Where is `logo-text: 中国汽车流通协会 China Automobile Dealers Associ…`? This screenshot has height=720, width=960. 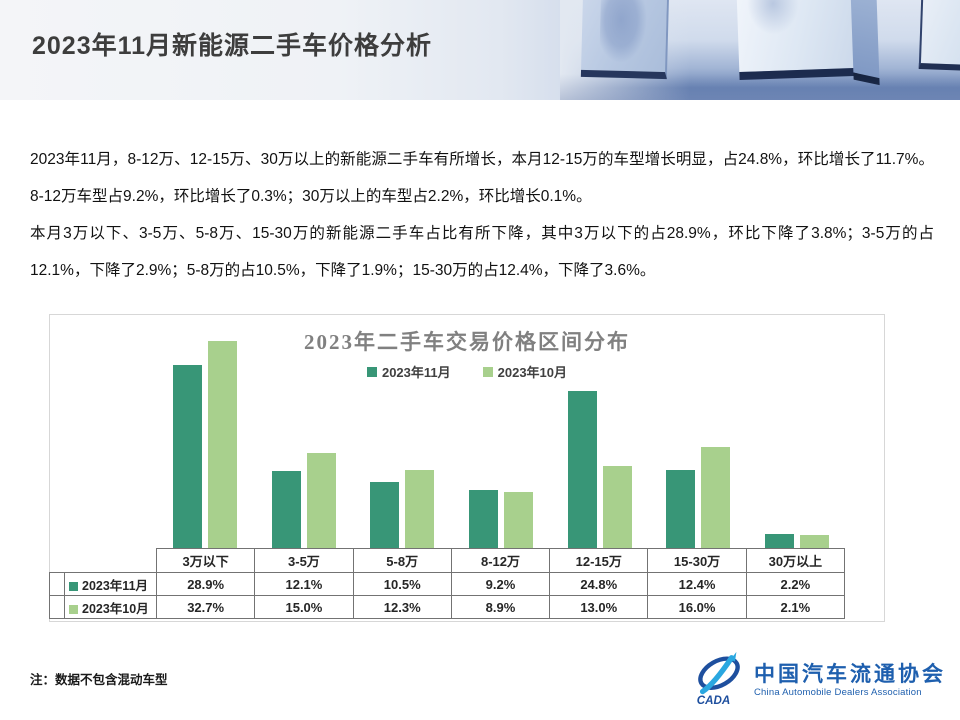 logo-text: 中国汽车流通协会 China Automobile Dealers Associ… is located at coordinates (850, 679).